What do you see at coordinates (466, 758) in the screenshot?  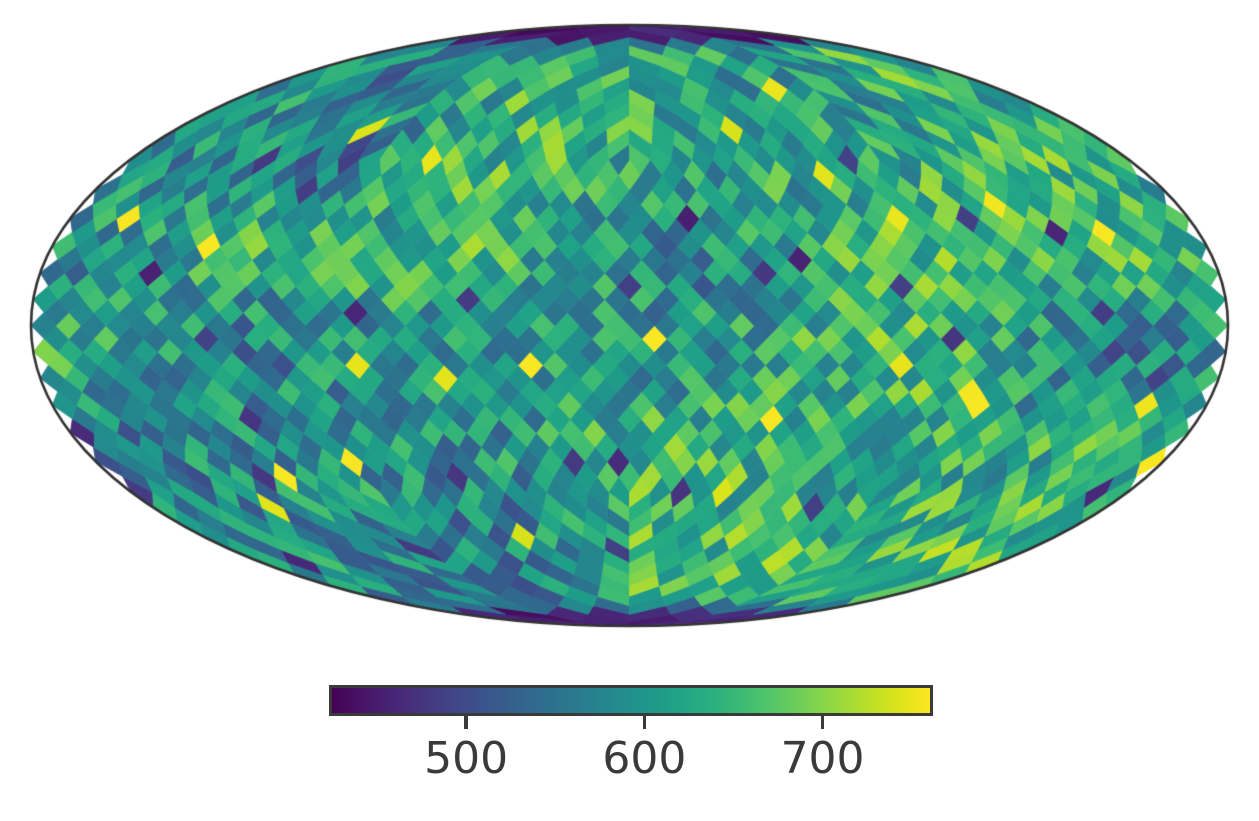 I see `colorbar-tick-label-500: 500` at bounding box center [466, 758].